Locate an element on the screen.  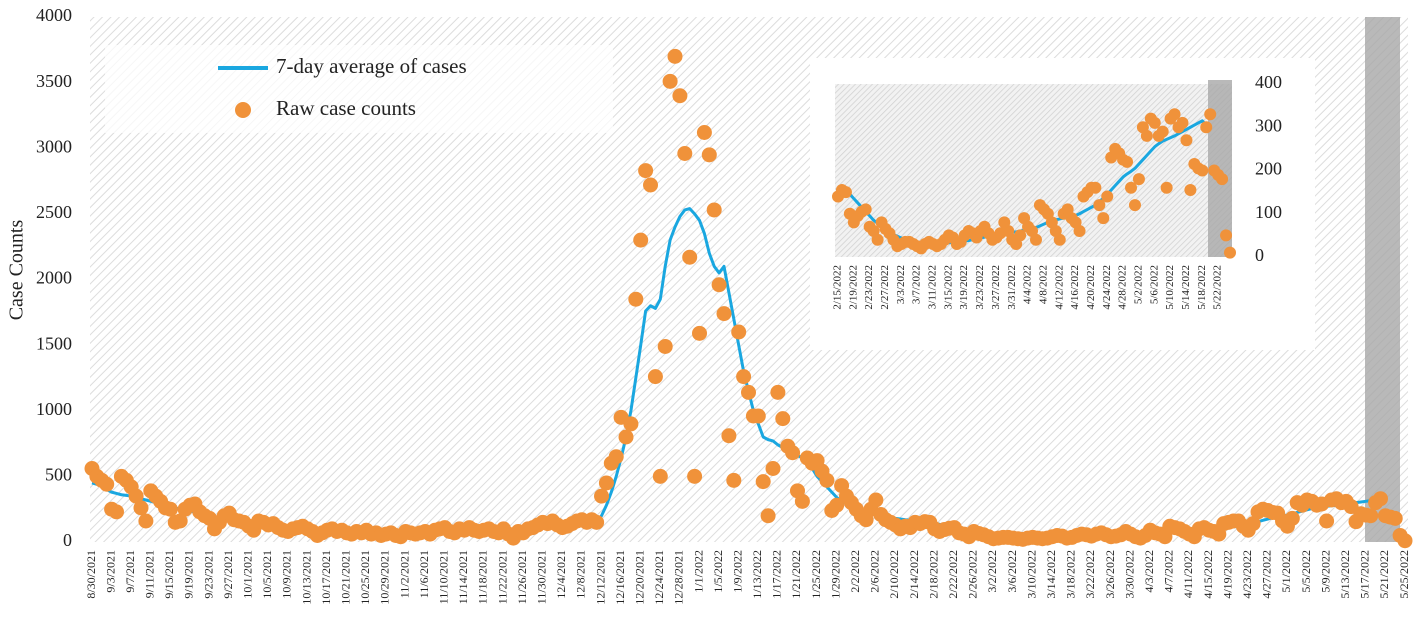
x-tick-label: 5/2/2022 is located at coordinates (1138, 284).